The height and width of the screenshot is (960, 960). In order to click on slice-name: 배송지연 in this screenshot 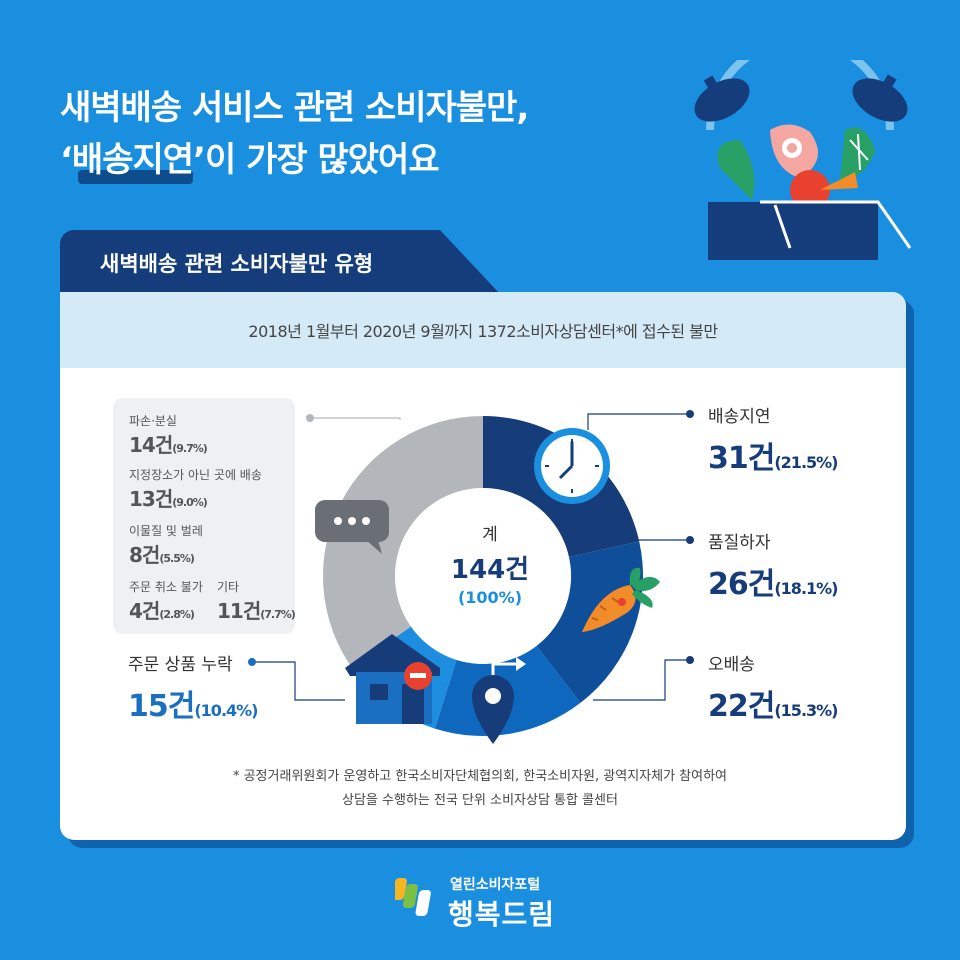, I will do `click(739, 417)`.